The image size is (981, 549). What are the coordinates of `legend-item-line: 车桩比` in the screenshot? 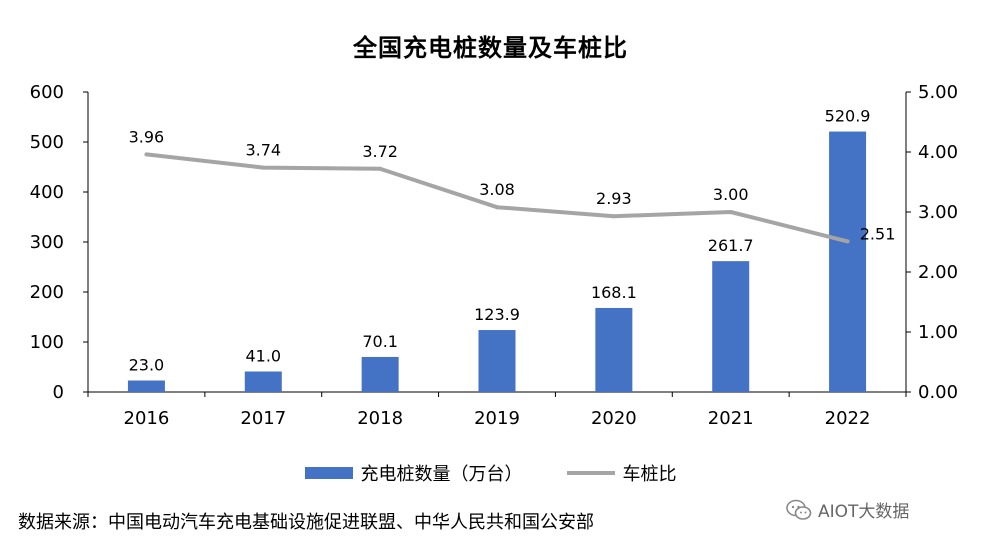 It's located at (621, 473).